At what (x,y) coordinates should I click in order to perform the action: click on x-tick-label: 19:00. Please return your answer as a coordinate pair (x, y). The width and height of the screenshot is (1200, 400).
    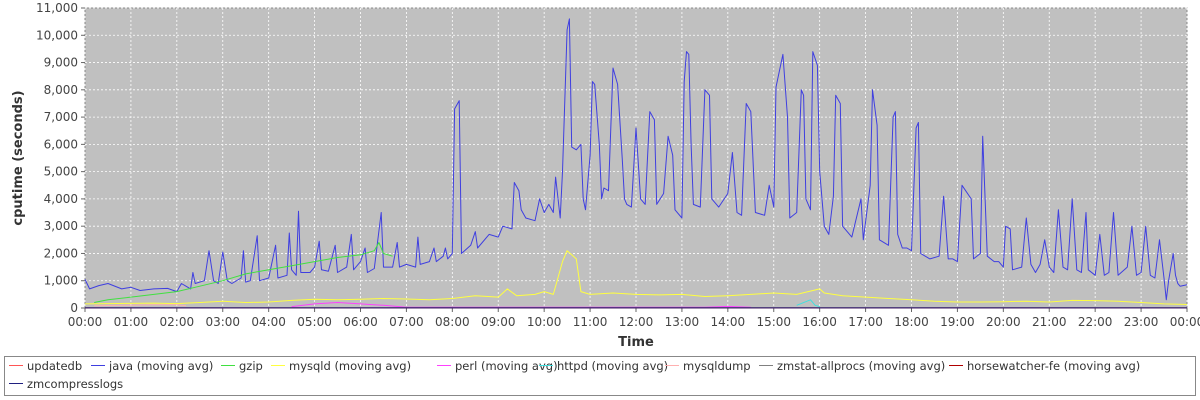
    Looking at the image, I should click on (957, 322).